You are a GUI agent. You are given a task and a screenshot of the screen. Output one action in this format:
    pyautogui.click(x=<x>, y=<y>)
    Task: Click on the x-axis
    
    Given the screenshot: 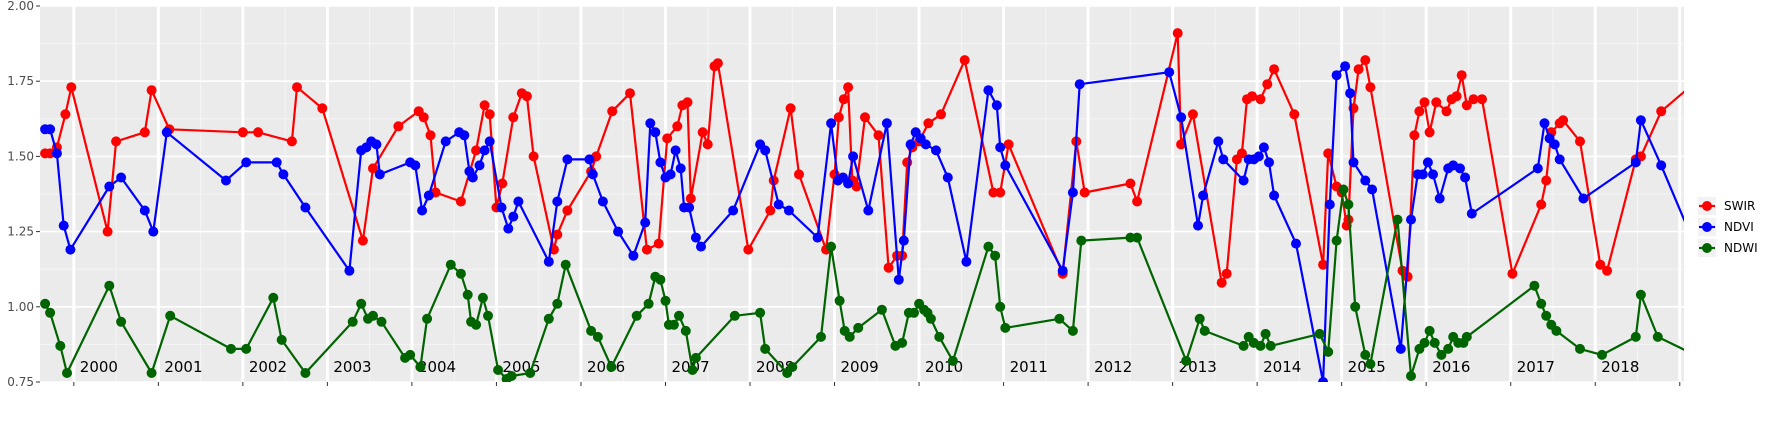 What is the action you would take?
    pyautogui.click(x=877, y=384)
    